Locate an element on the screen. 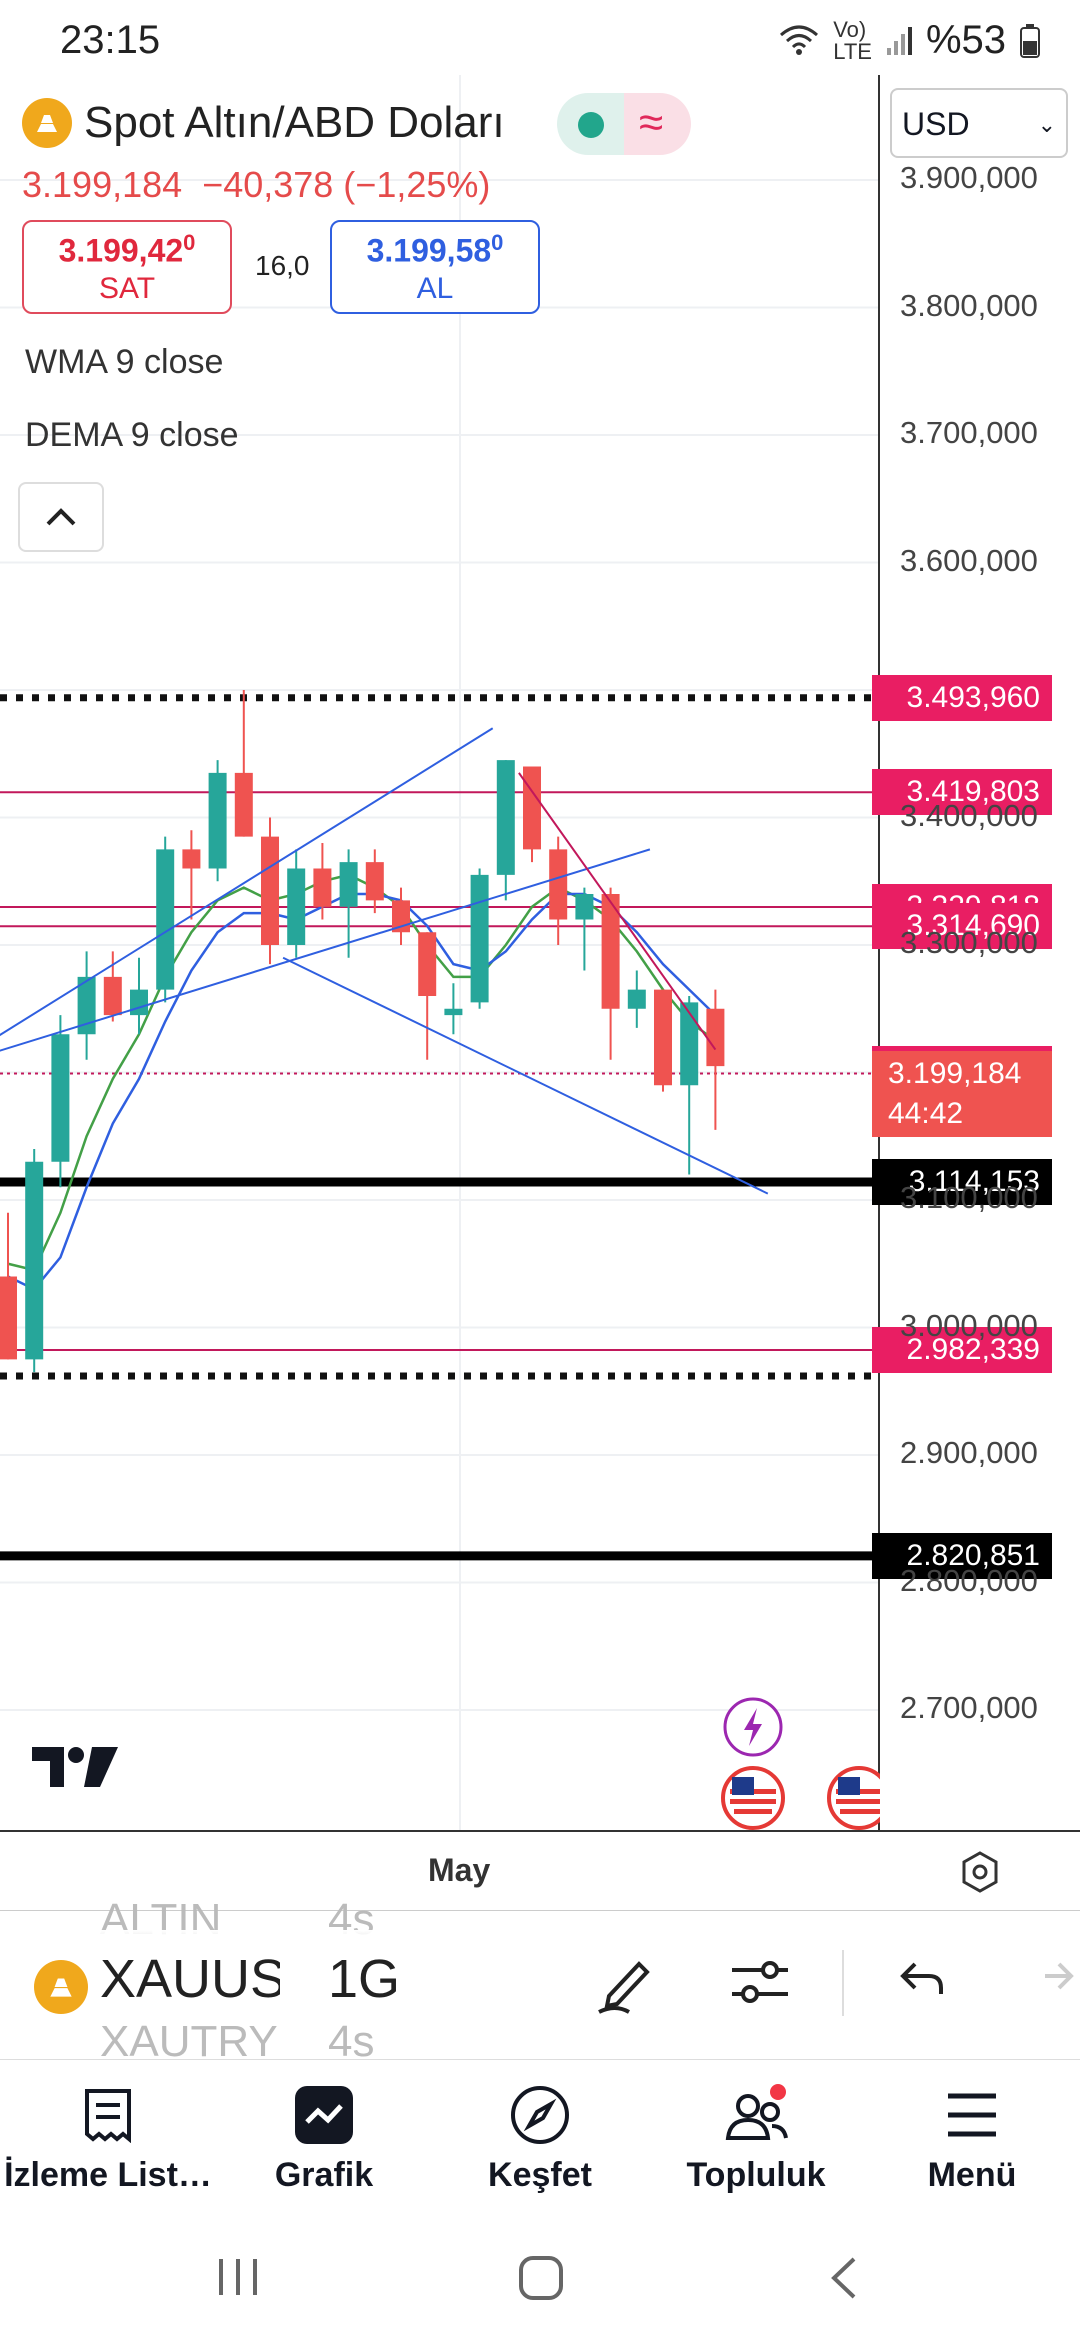 The height and width of the screenshot is (2340, 1080). volte-icon: Vo) LTE is located at coordinates (852, 40).